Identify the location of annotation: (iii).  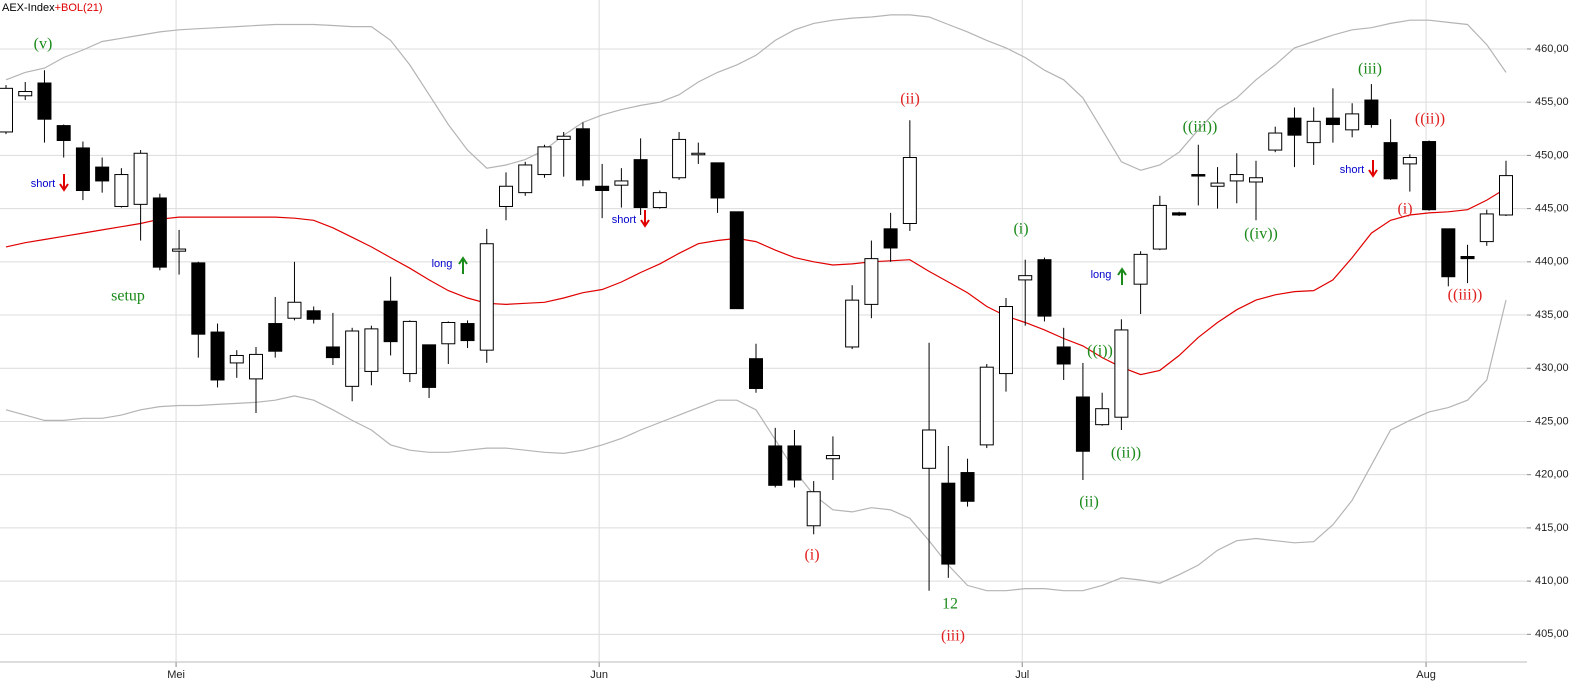
(953, 636).